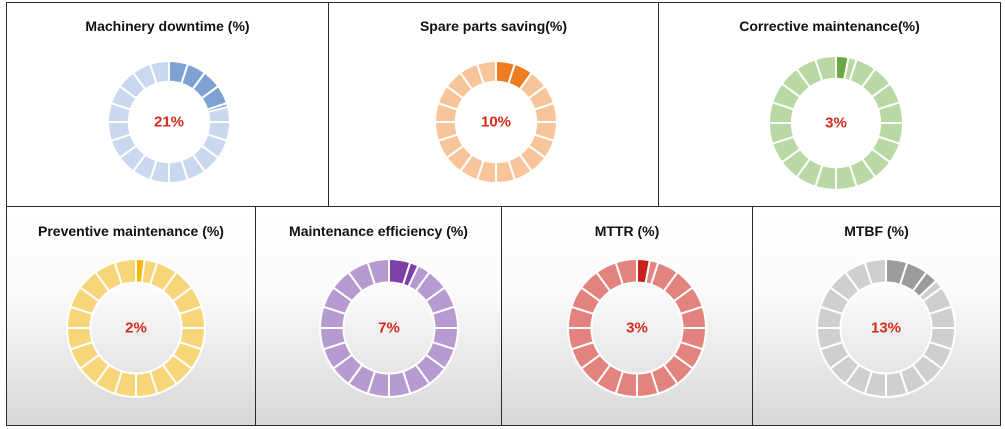  I want to click on panel-mtbf: MTBF (%) 13%, so click(876, 316).